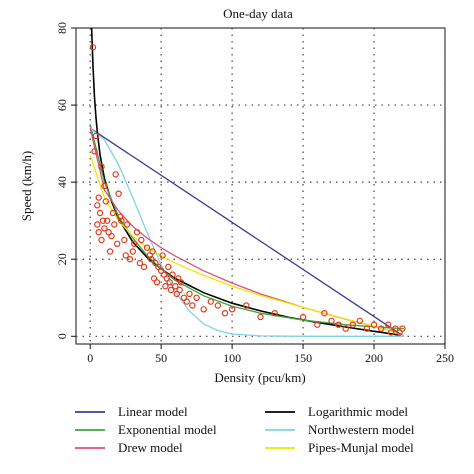 The width and height of the screenshot is (474, 474). Describe the element at coordinates (62, 105) in the screenshot. I see `y-tick-label: 60` at that location.